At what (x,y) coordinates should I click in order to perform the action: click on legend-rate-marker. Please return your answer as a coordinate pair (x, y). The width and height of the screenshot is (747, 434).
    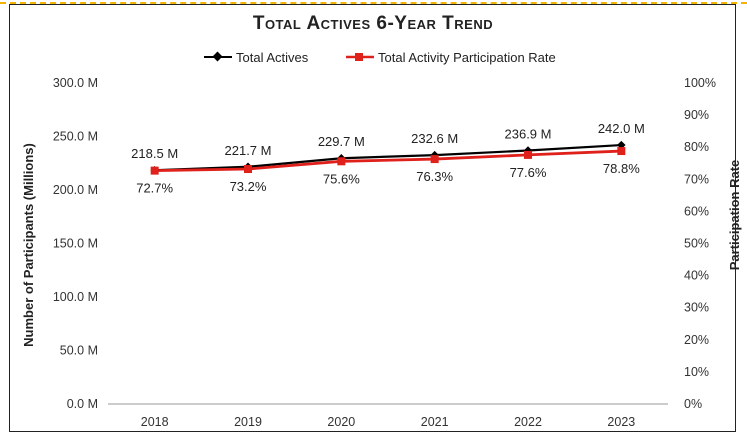
    Looking at the image, I should click on (359, 57).